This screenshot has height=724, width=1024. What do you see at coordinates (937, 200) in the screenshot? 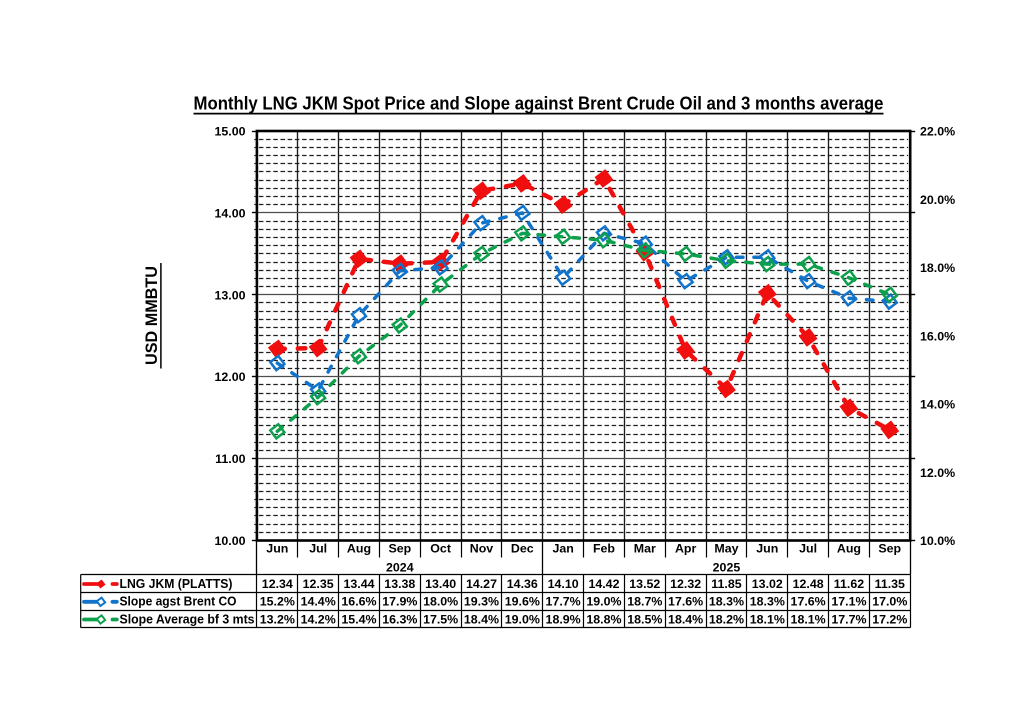
I see `svg-text: 20.0%` at bounding box center [937, 200].